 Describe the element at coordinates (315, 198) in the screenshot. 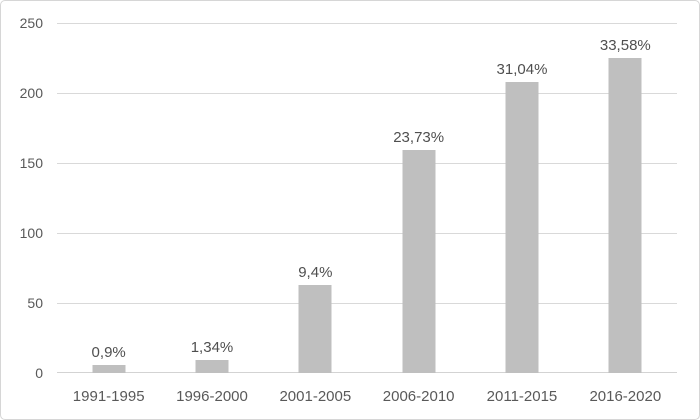

I see `category-slot: 9,4%` at that location.